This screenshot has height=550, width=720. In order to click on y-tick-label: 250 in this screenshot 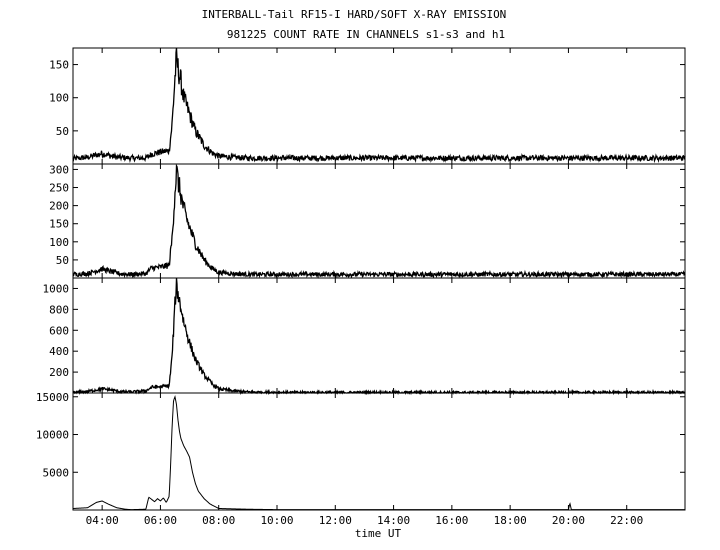, I will do `click(59, 188)`.